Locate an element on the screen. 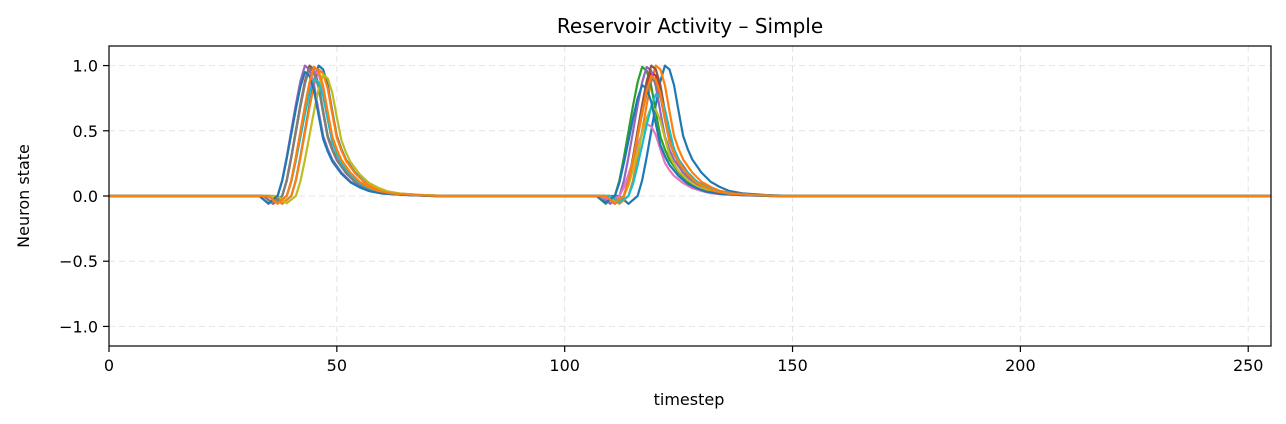  y-axis-label: Neuron state is located at coordinates (23, 196).